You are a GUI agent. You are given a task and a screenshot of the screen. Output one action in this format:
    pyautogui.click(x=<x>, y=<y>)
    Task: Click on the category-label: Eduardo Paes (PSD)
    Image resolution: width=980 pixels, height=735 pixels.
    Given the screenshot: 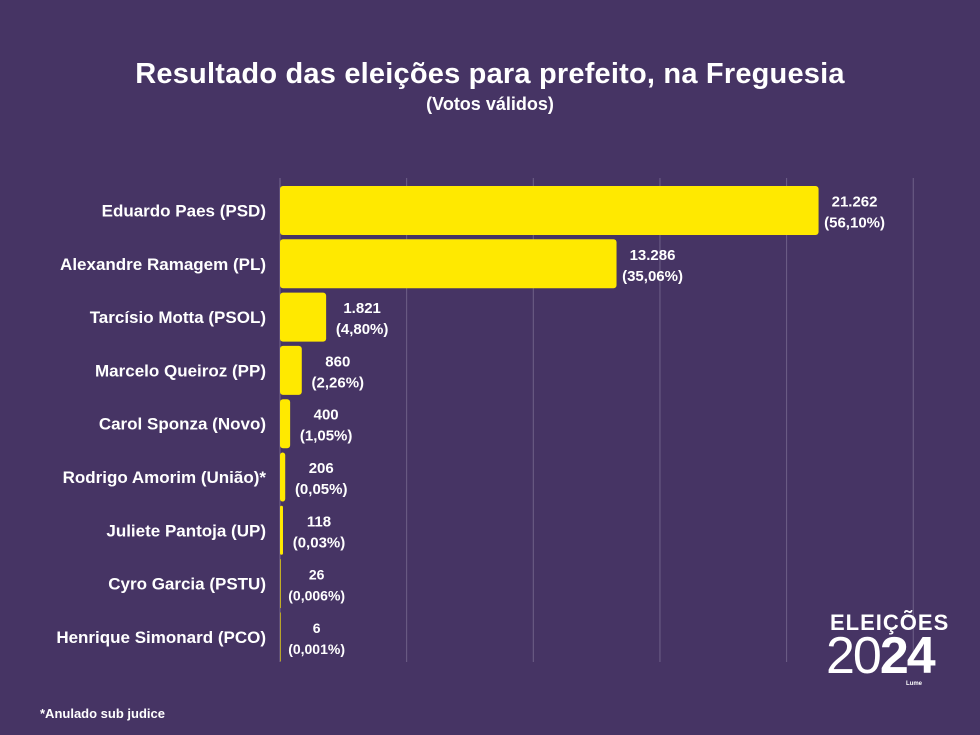 What is the action you would take?
    pyautogui.click(x=184, y=211)
    